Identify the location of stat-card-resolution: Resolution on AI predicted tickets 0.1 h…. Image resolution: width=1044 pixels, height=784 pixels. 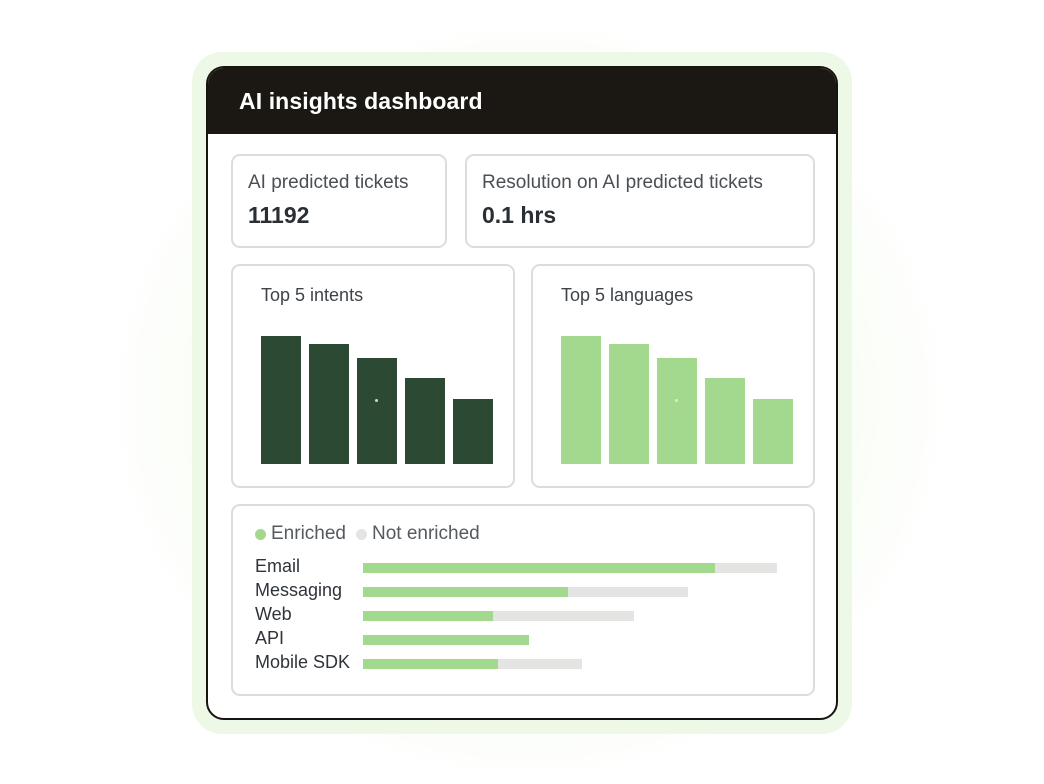
(640, 201).